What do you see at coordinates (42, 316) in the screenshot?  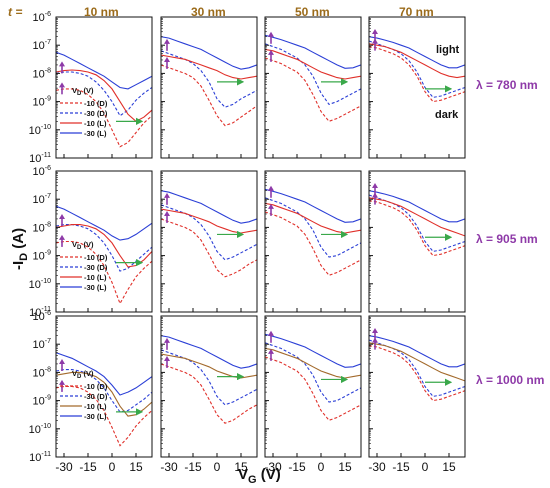 I see `y-tick-label: 10⁻⁶` at bounding box center [42, 316].